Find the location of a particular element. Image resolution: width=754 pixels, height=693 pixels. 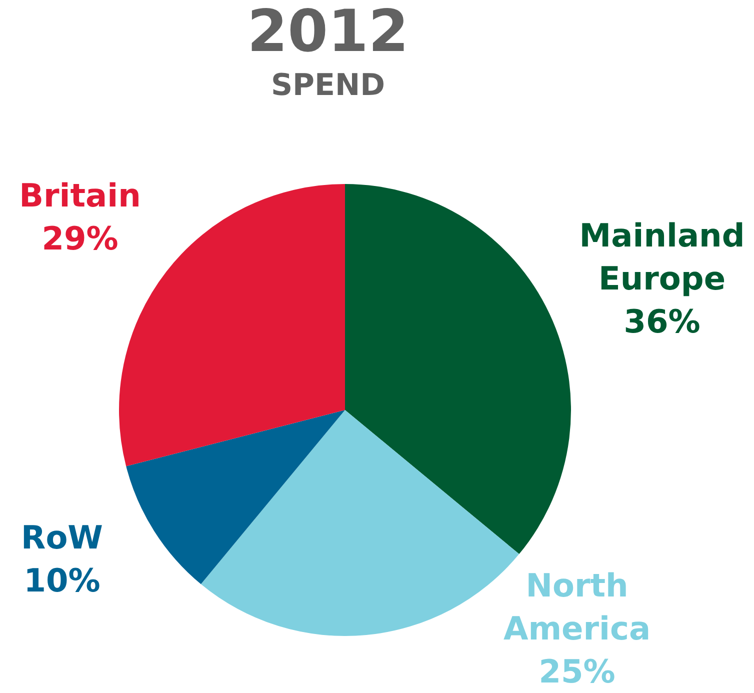

slice-label: Britain is located at coordinates (80, 195).